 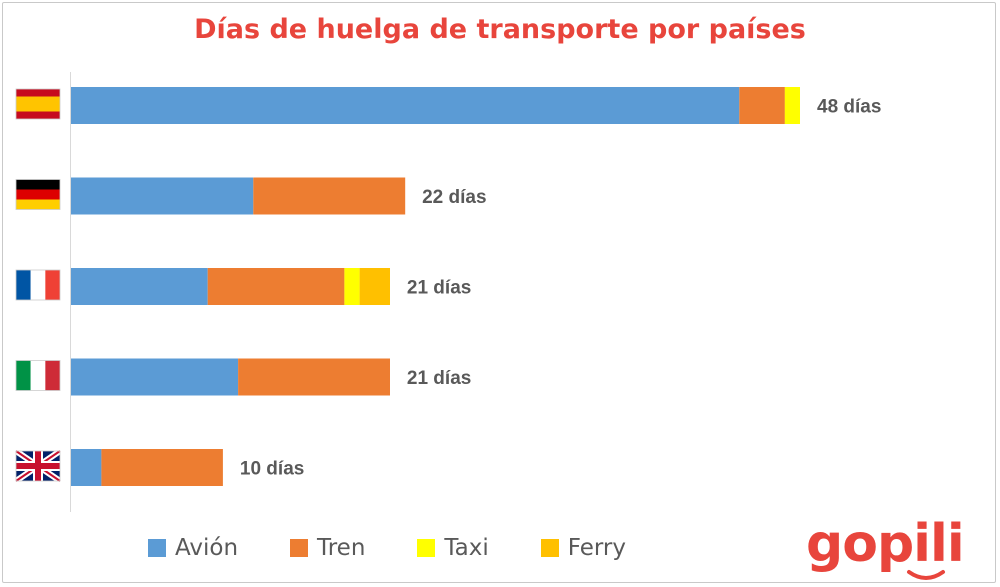 I want to click on bar-francia-tren, so click(x=276, y=286).